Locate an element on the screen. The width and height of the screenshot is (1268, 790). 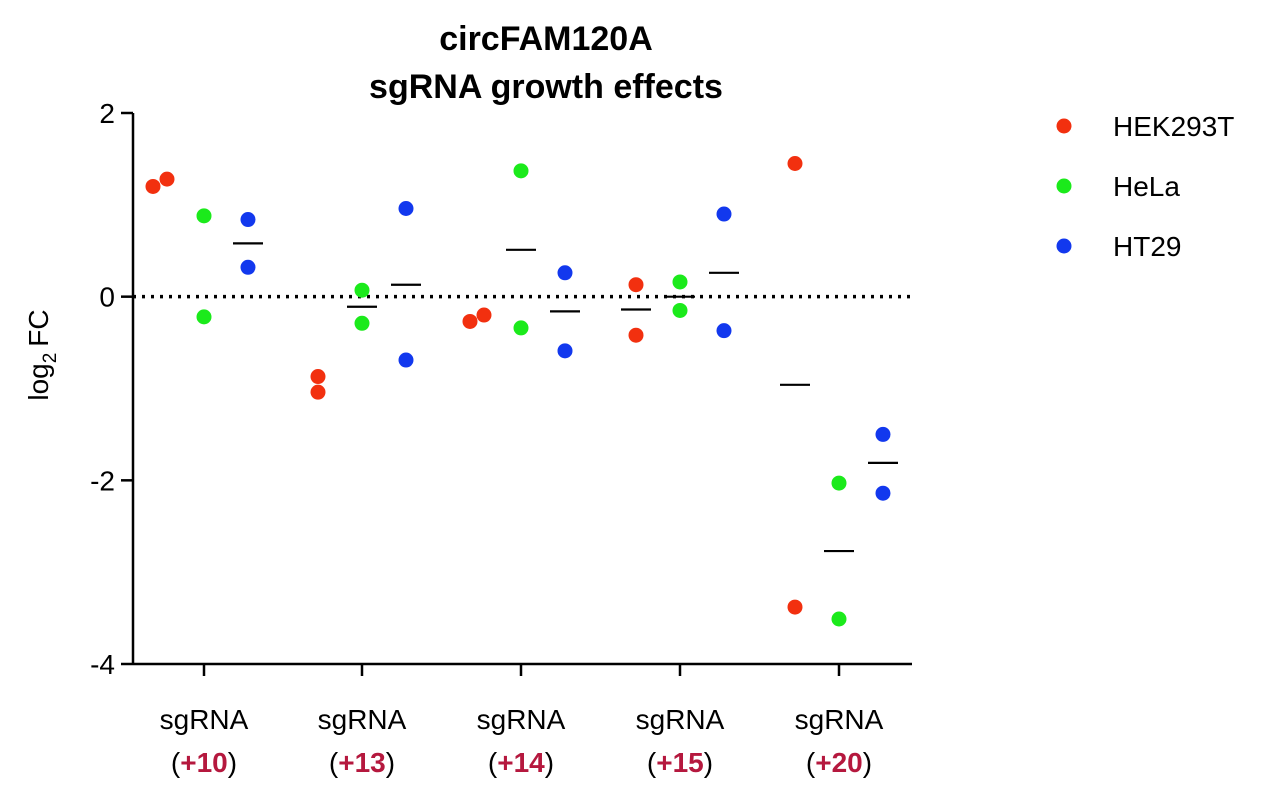
x-category-number: +10 is located at coordinates (204, 762).